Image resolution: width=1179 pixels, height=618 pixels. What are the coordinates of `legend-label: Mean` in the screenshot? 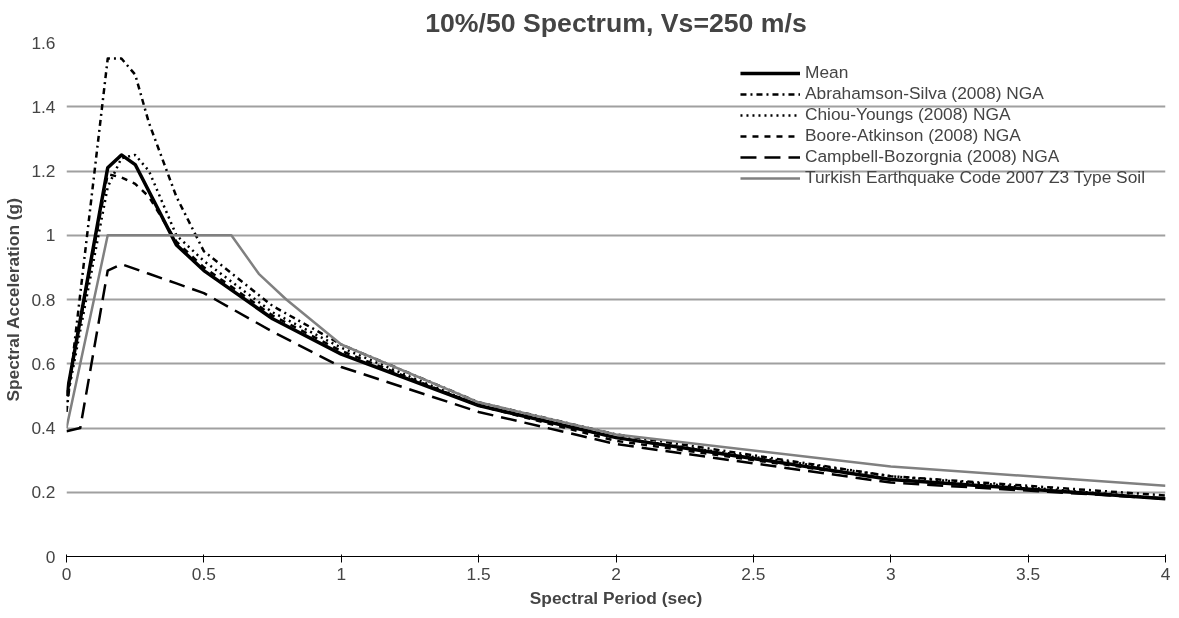 It's located at (826, 72).